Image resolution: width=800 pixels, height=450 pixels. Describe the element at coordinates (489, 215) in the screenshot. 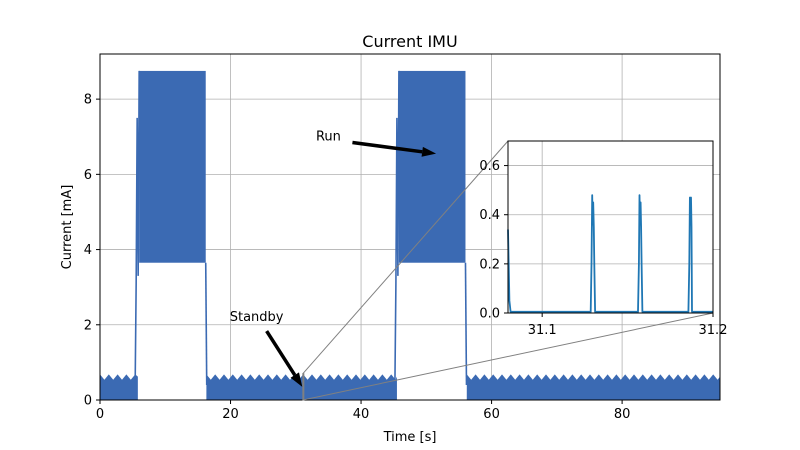

I see `inset-y-tick-label: 0.4` at that location.